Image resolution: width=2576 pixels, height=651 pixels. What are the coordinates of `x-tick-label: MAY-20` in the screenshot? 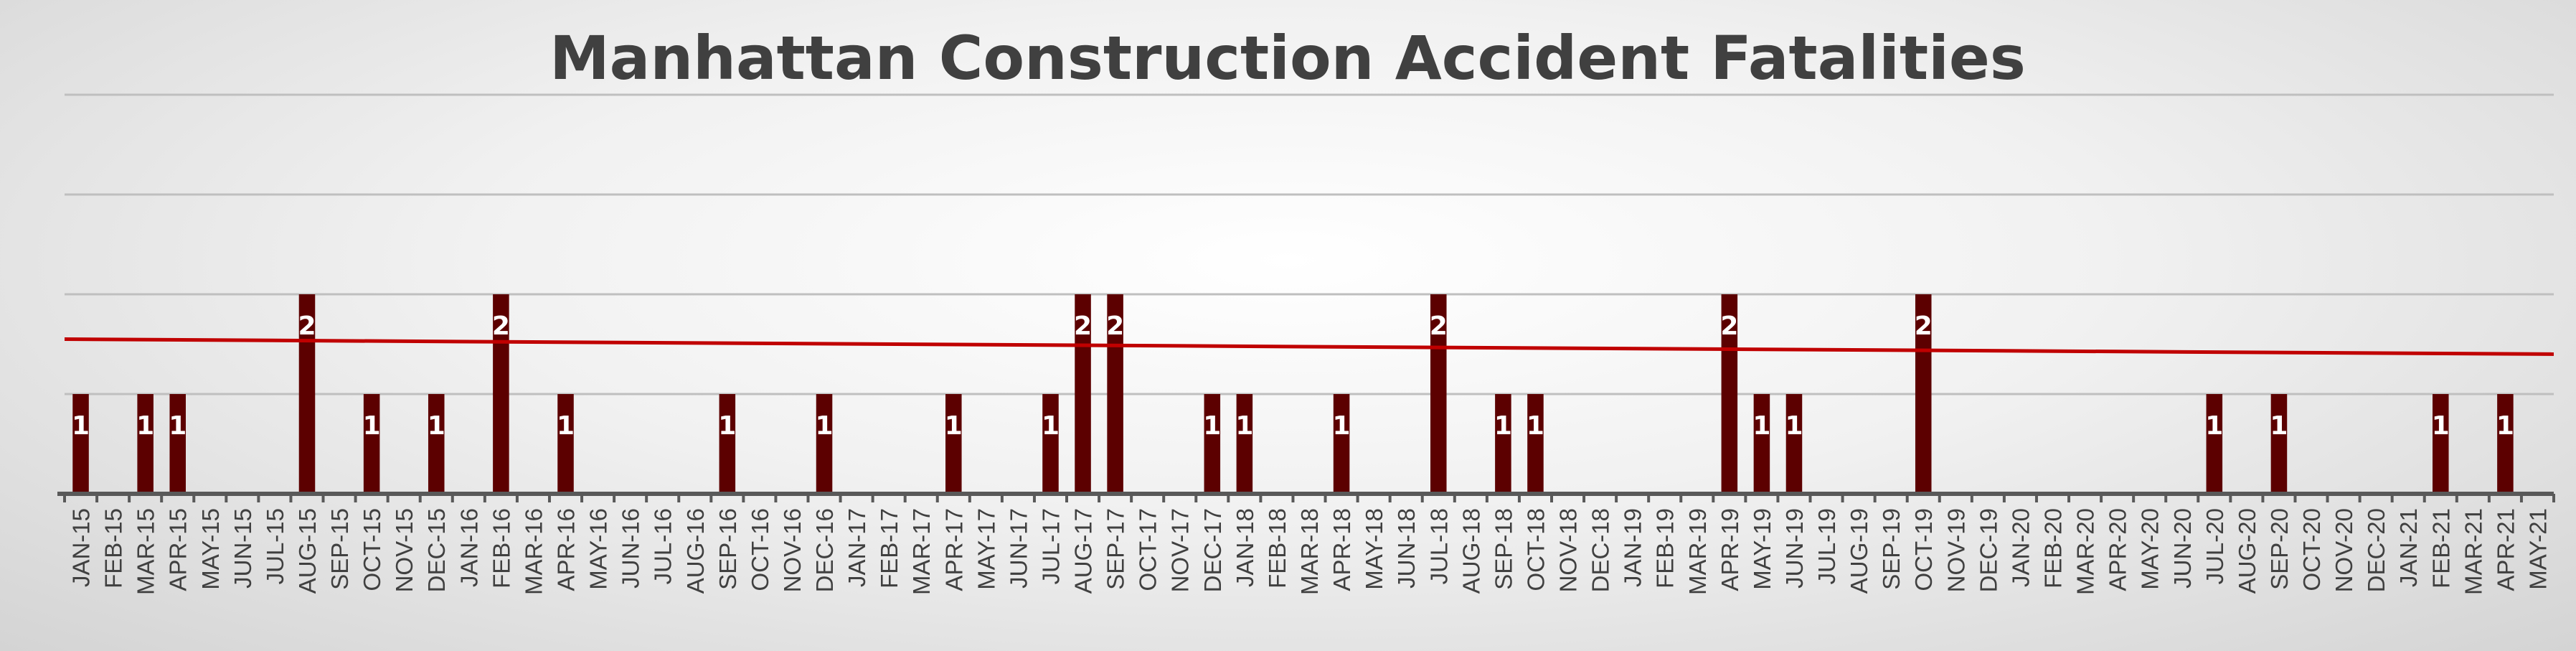 It's located at (2150, 549).